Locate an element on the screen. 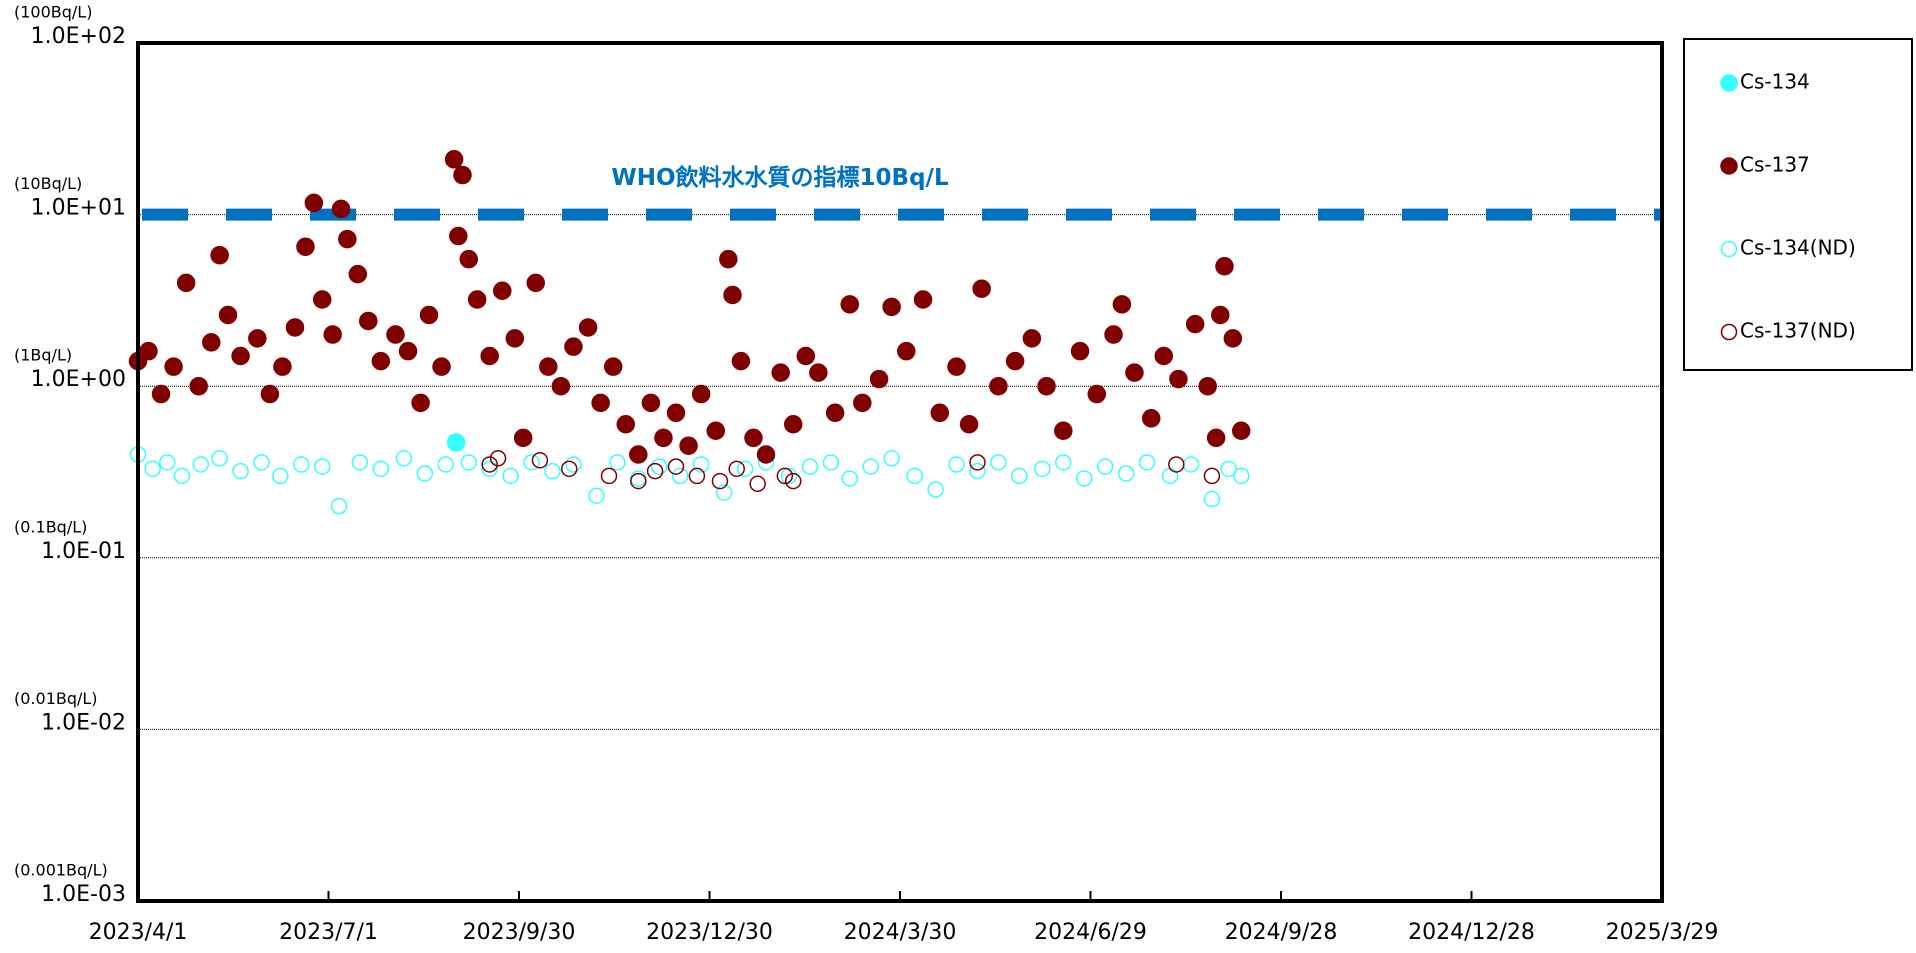  y-tick-label: 1.0E+01 is located at coordinates (78, 208).